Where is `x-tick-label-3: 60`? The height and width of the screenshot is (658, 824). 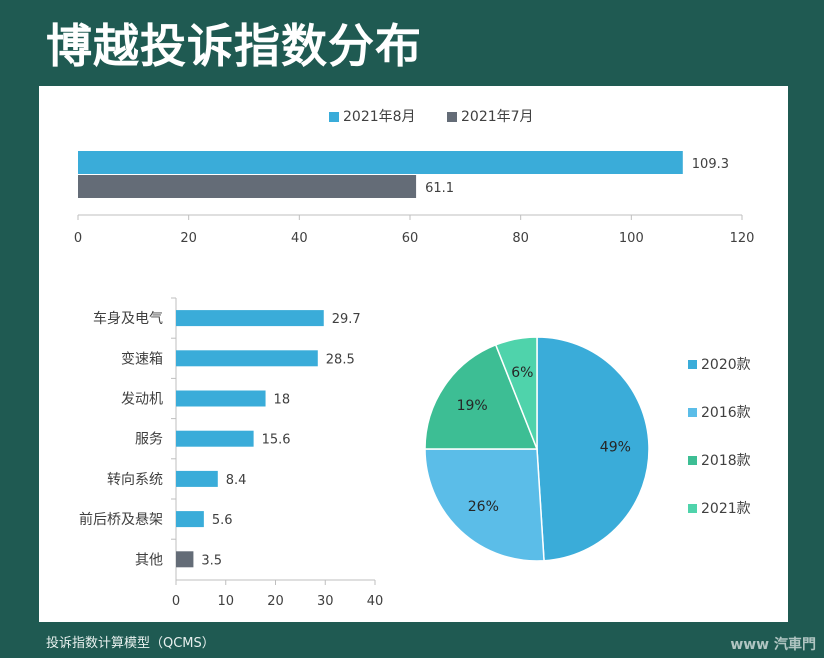 x-tick-label-3: 60 is located at coordinates (410, 238).